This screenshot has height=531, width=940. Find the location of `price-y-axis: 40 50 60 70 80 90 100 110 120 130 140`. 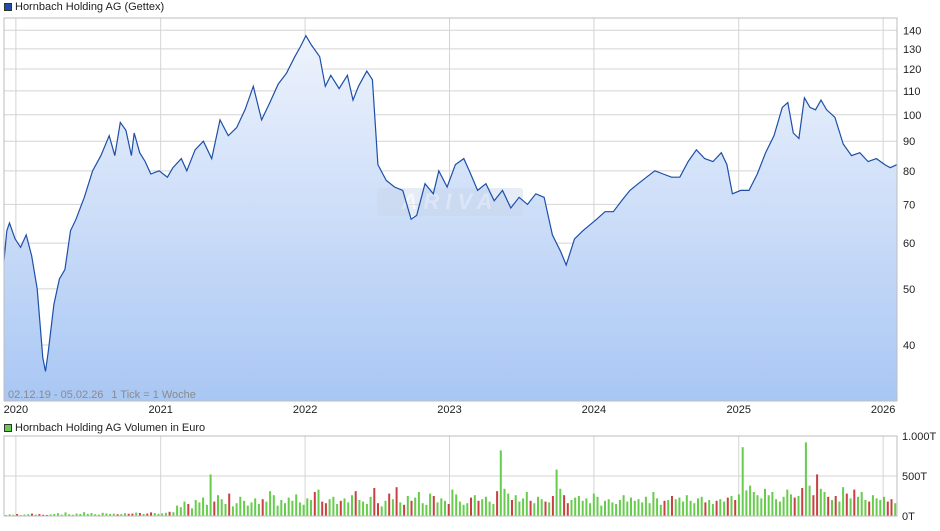

price-y-axis: 40 50 60 70 80 90 100 110 120 130 140 is located at coordinates (912, 188).